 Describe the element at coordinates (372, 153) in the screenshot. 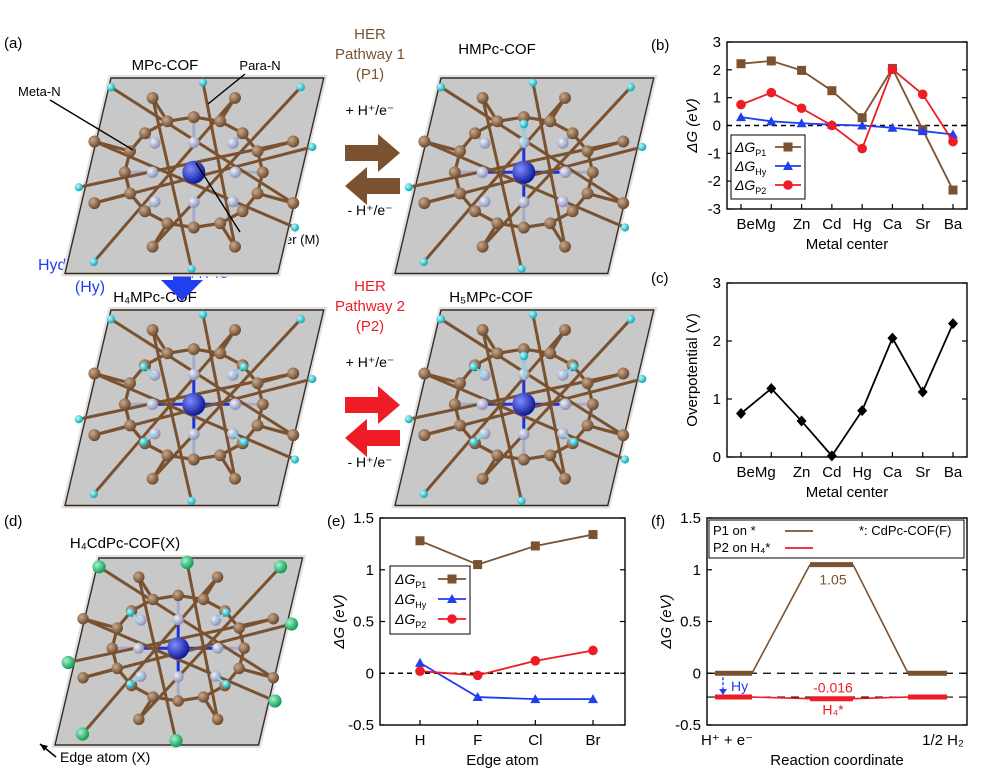

I see `p1-forward-arrow` at that location.